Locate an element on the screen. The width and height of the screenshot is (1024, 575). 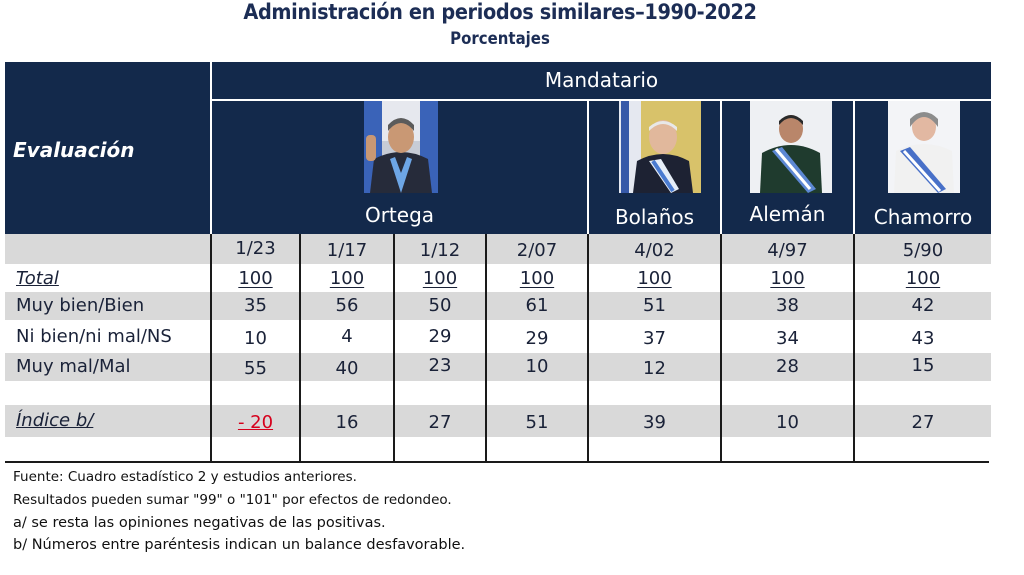
table-cell: 39 is located at coordinates (654, 422).